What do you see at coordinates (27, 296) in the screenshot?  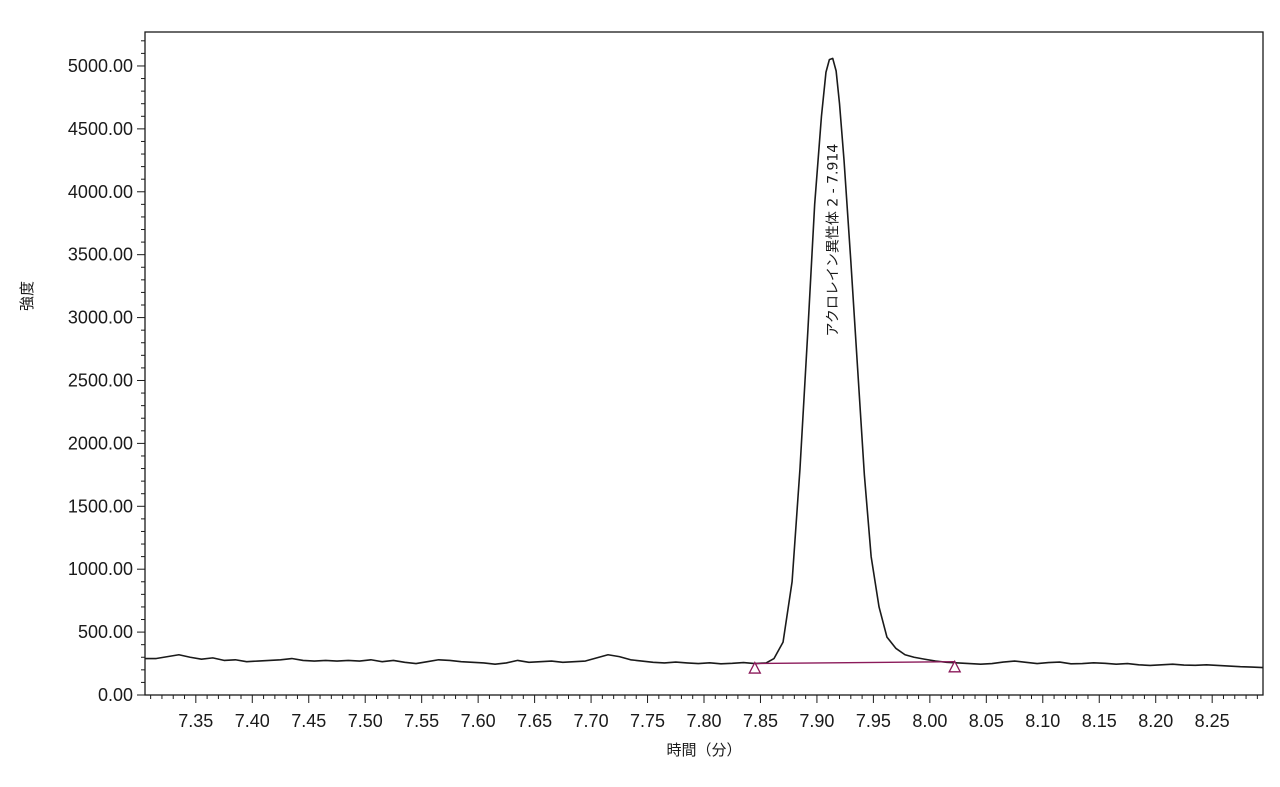 I see `y-axis-title: 強度` at bounding box center [27, 296].